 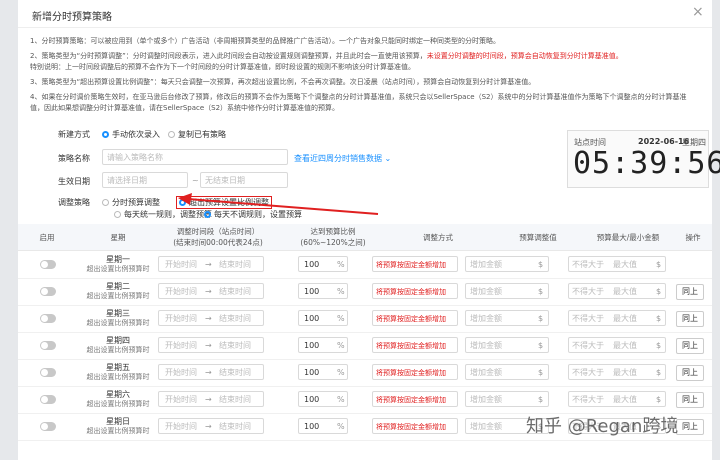 I want to click on annotation, so click(x=278, y=204).